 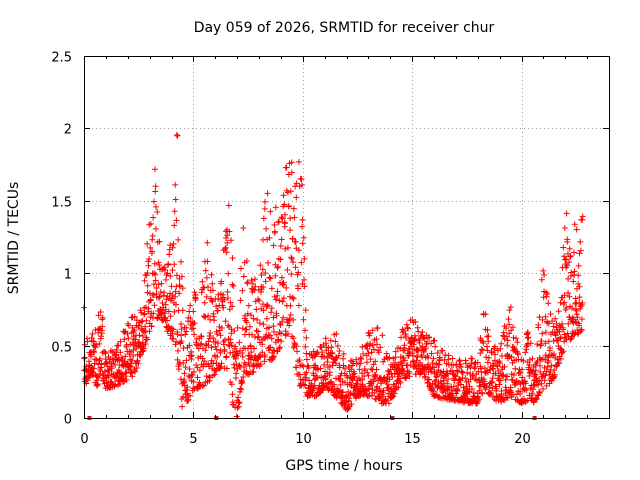 I want to click on x-axis-title: GPS time / hours, so click(x=343, y=466).